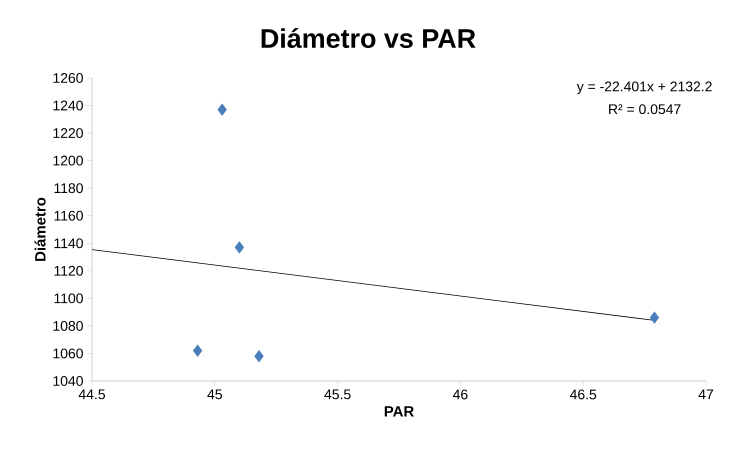 The height and width of the screenshot is (449, 736). What do you see at coordinates (68, 271) in the screenshot?
I see `y-tick-label: 1120` at bounding box center [68, 271].